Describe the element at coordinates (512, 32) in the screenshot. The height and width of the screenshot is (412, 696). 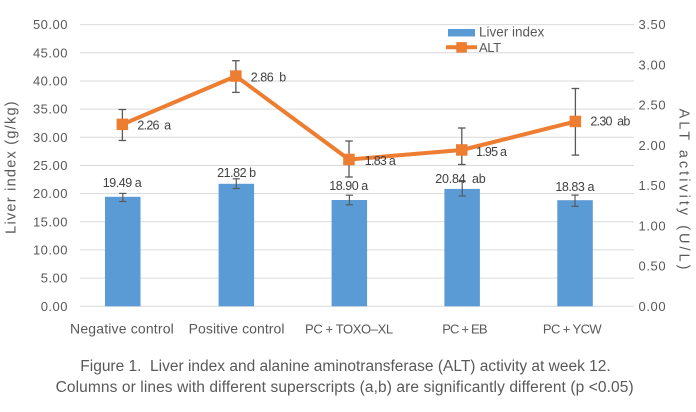
I see `svg-text: Liver index` at that location.